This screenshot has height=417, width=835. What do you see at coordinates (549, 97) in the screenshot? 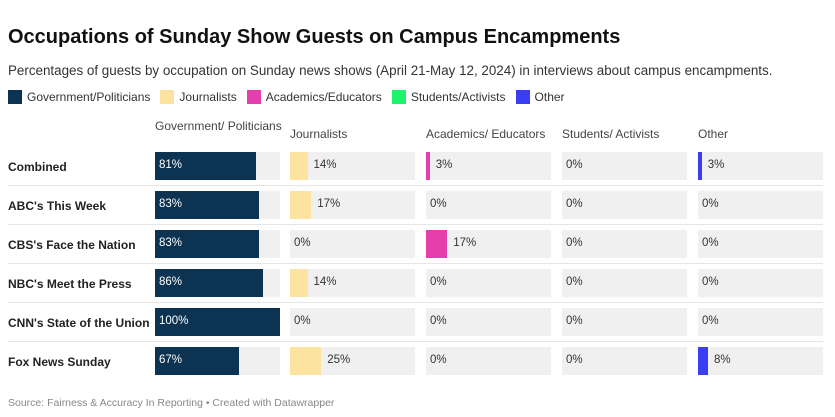
I see `legend-label: Other` at bounding box center [549, 97].